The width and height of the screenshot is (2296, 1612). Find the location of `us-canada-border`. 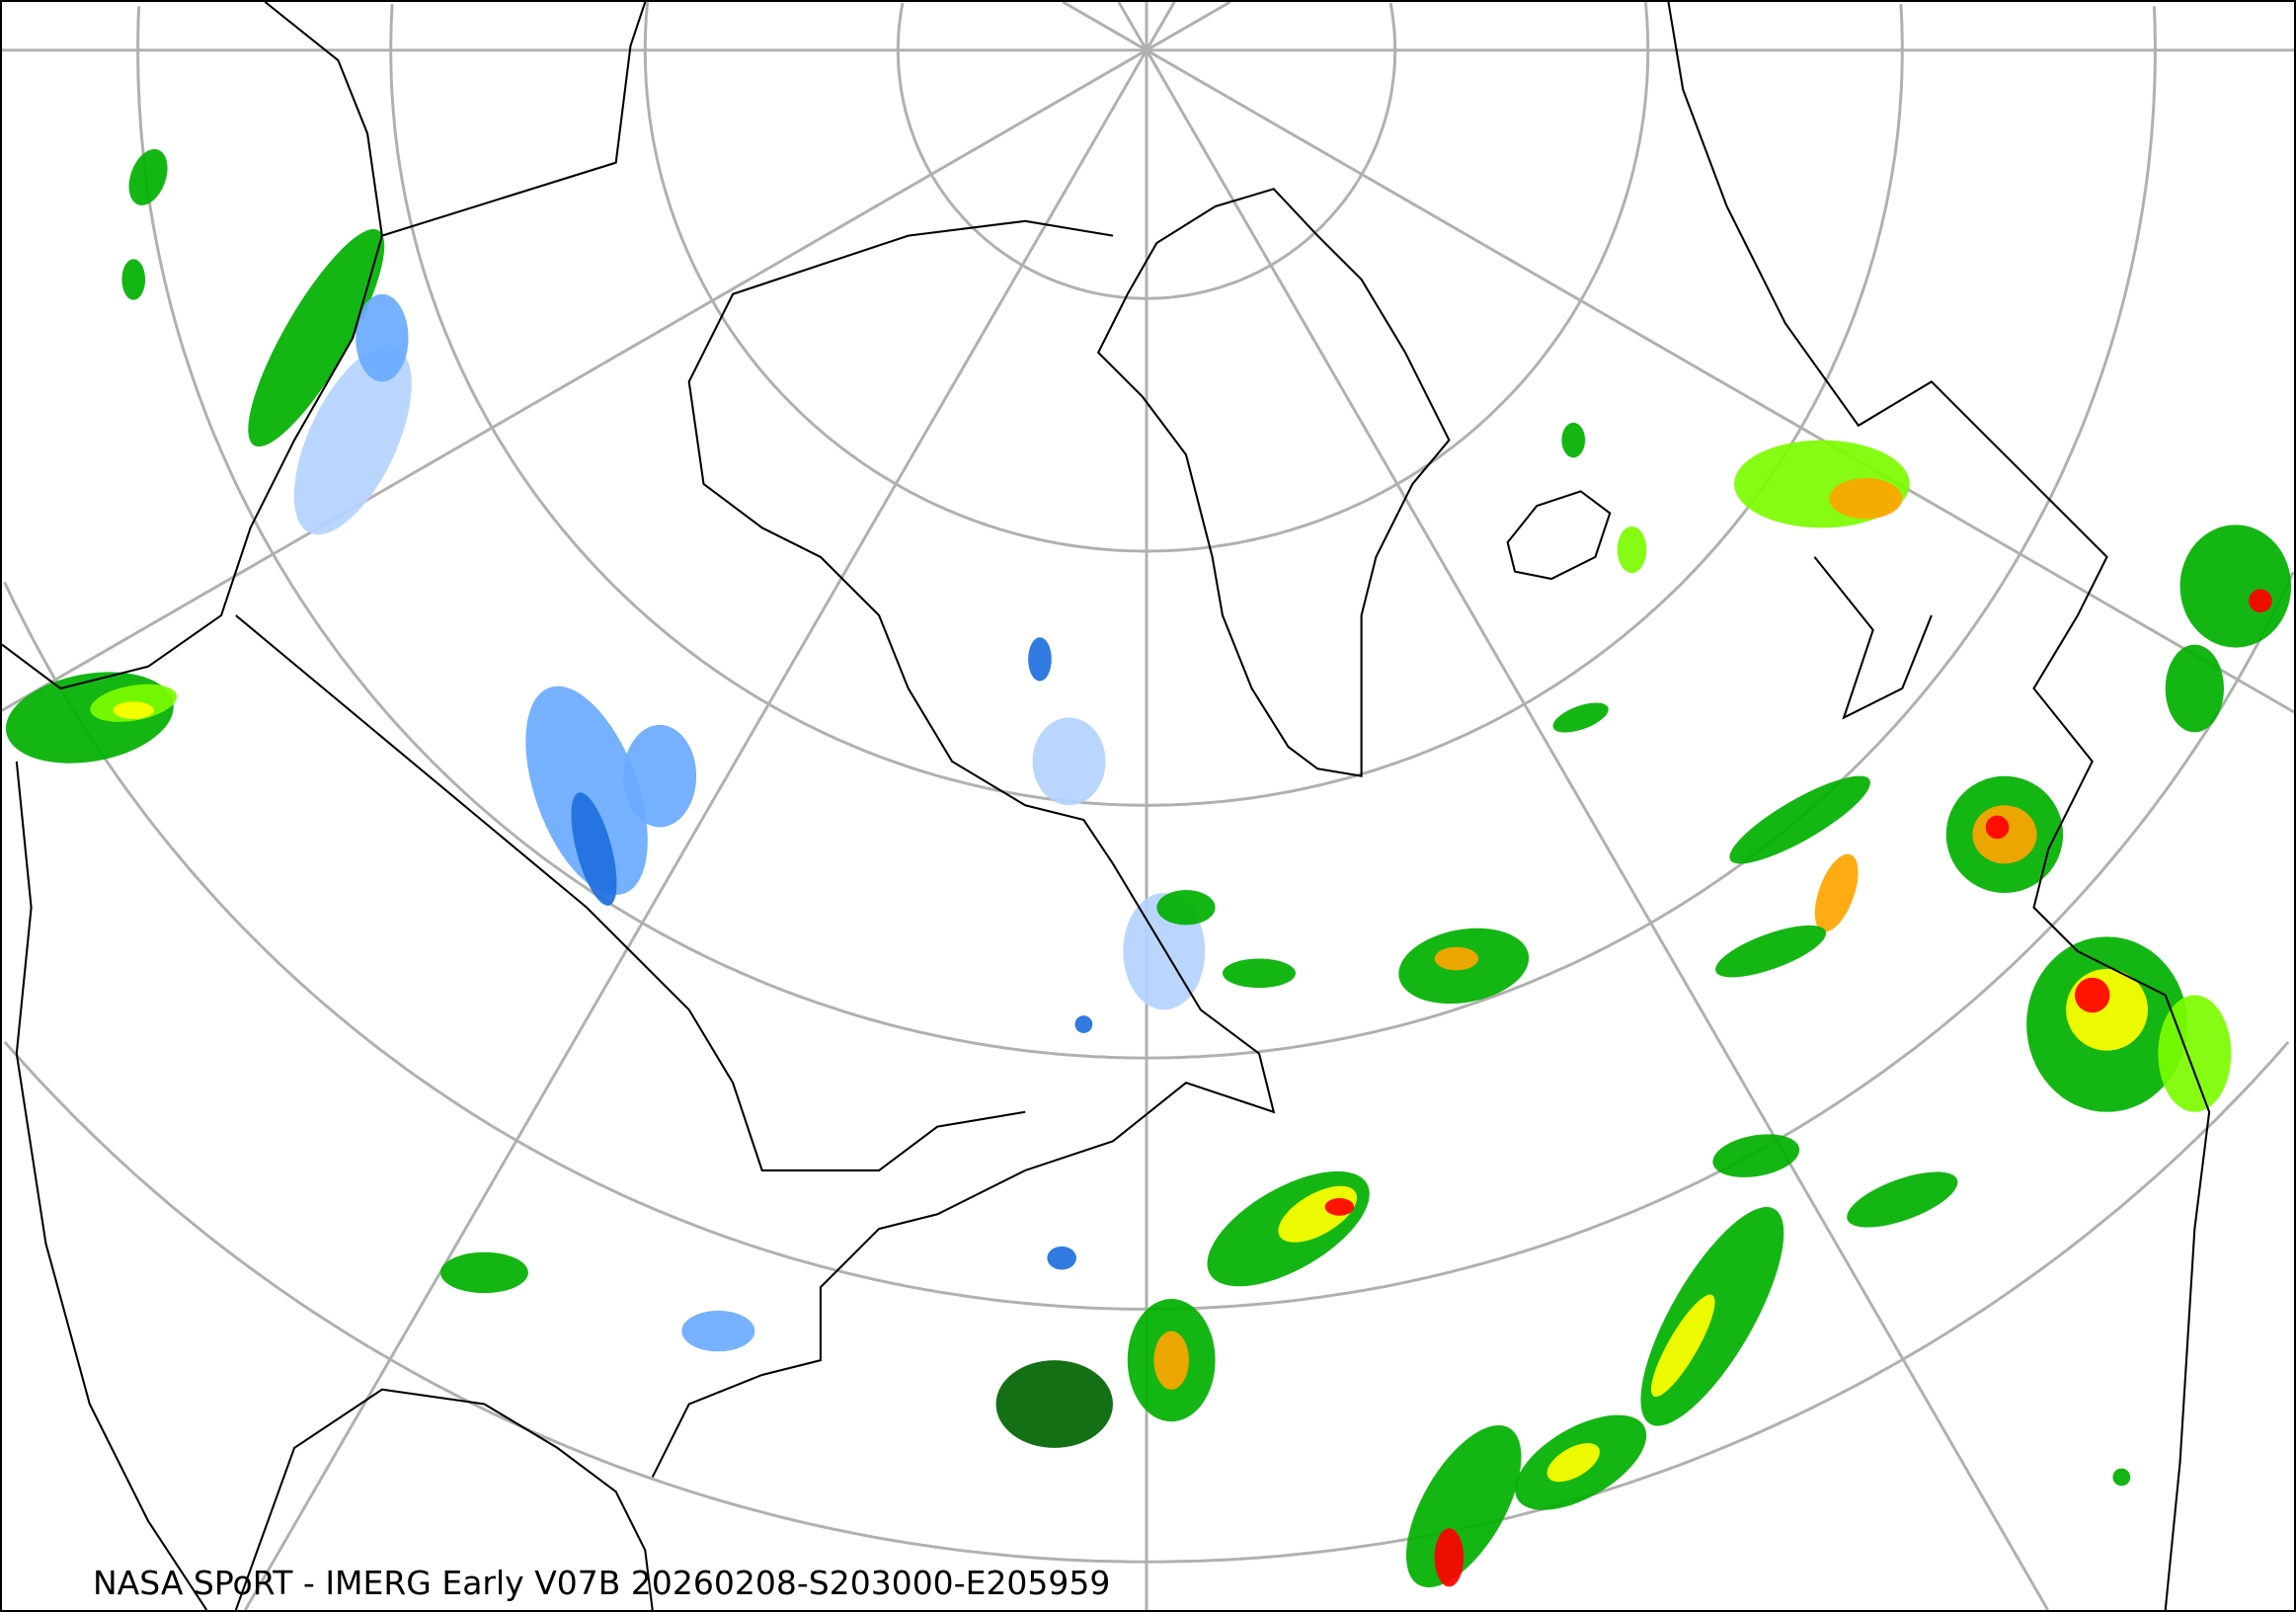

us-canada-border is located at coordinates (630, 892).